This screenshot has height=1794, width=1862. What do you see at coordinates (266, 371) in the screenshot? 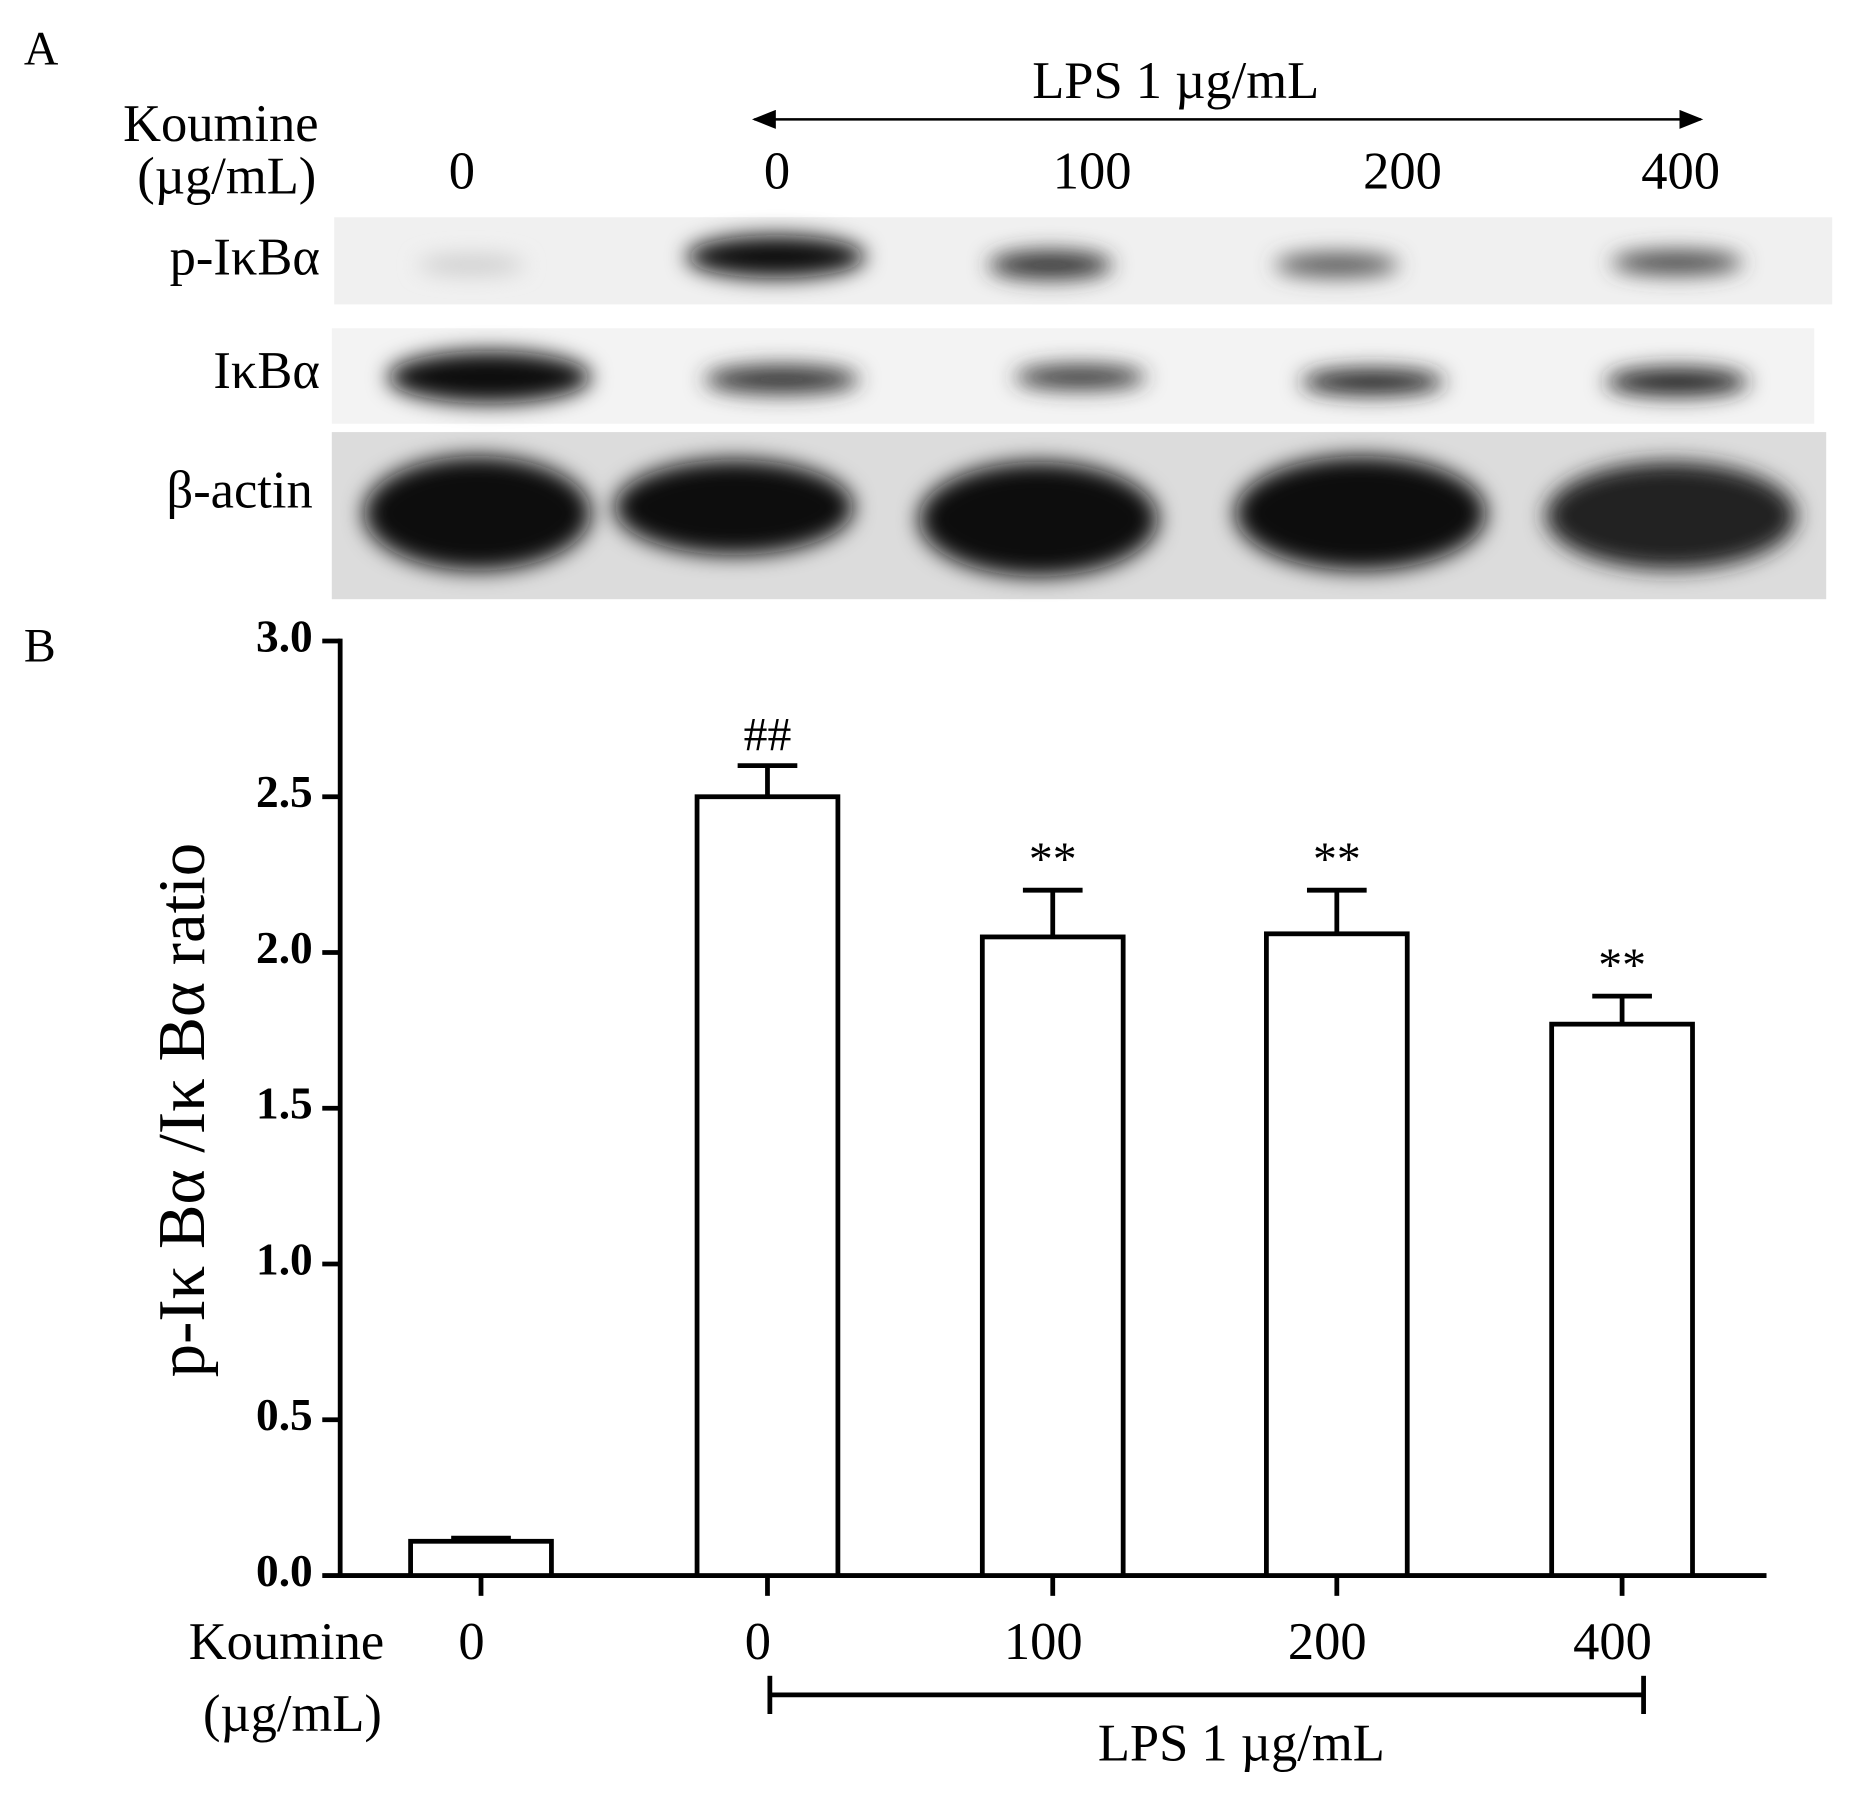
I see `row-label: IκBα` at bounding box center [266, 371].